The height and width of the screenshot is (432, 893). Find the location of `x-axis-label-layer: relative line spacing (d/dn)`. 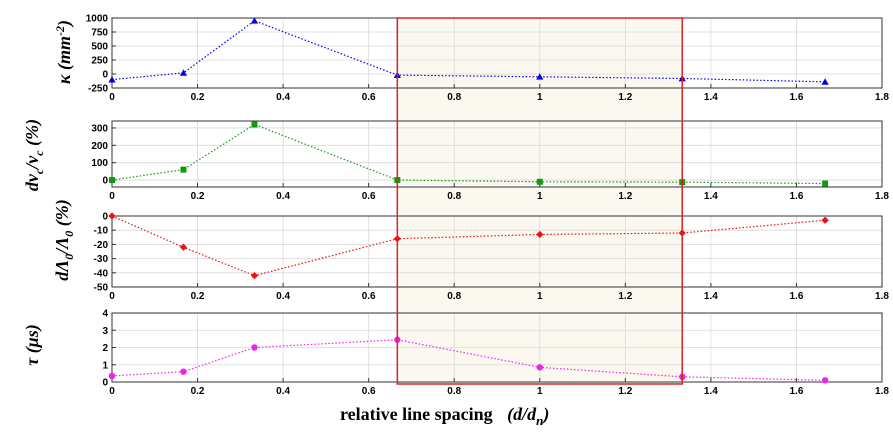

x-axis-label-layer: relative line spacing (d/dn) is located at coordinates (444, 416).